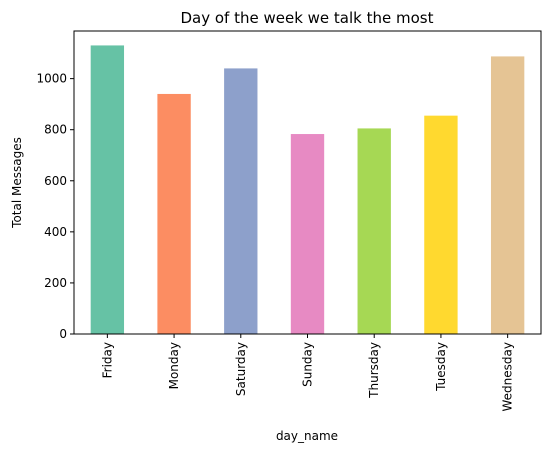 Image resolution: width=549 pixels, height=454 pixels. Describe the element at coordinates (17, 183) in the screenshot. I see `y-axis-label: Total Messages` at that location.